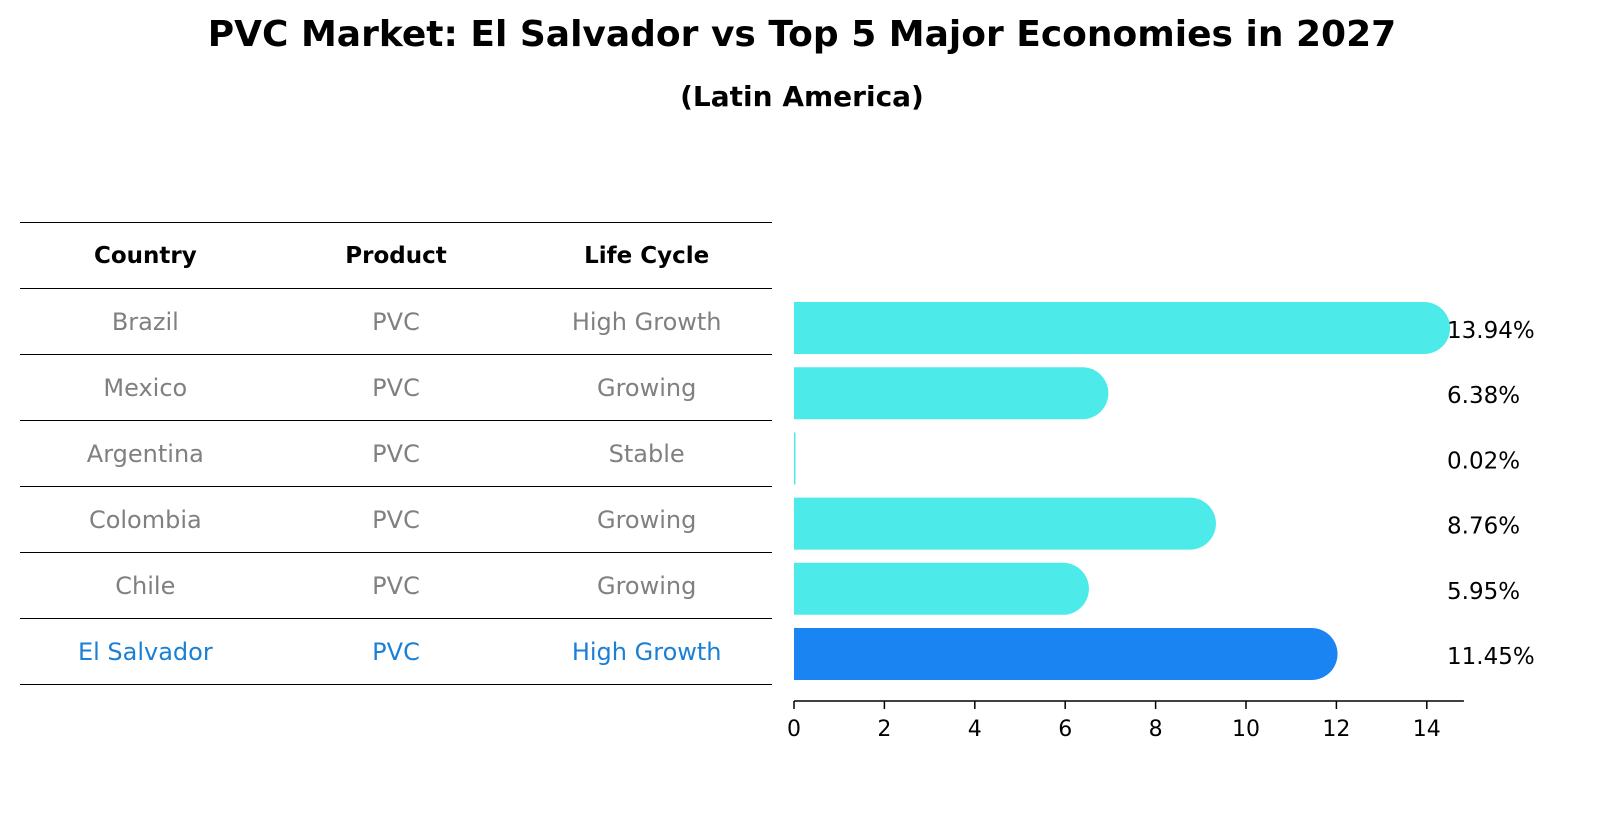  Describe the element at coordinates (145, 321) in the screenshot. I see `cell-country: Brazil` at that location.